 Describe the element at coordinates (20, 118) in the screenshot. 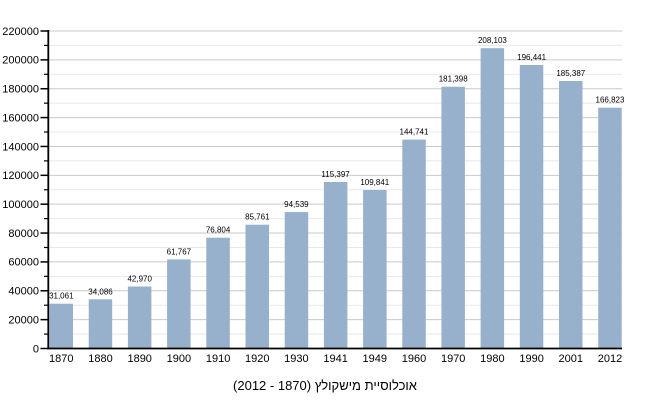

I see `y-tick-label: 160000` at that location.